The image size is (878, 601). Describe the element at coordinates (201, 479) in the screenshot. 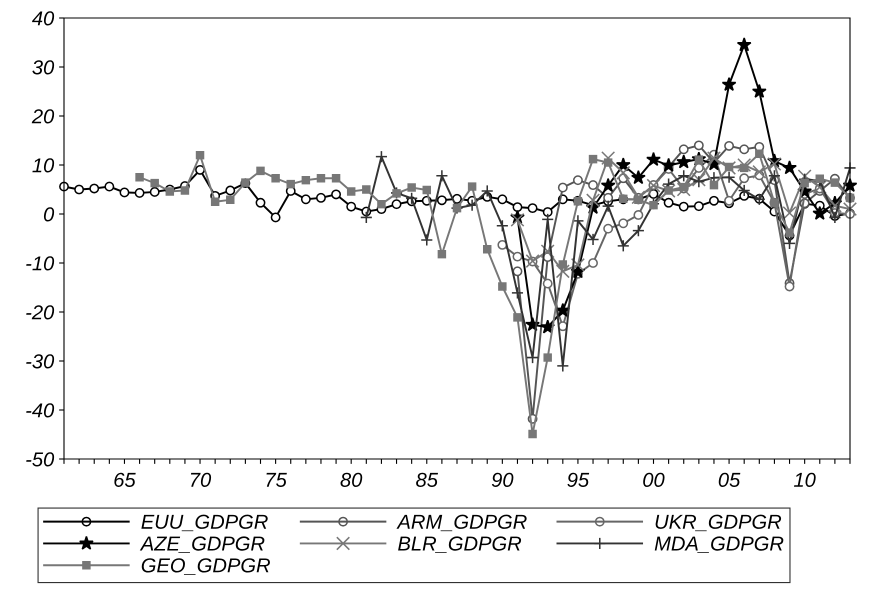

I see `x-tick-label: 70` at that location.